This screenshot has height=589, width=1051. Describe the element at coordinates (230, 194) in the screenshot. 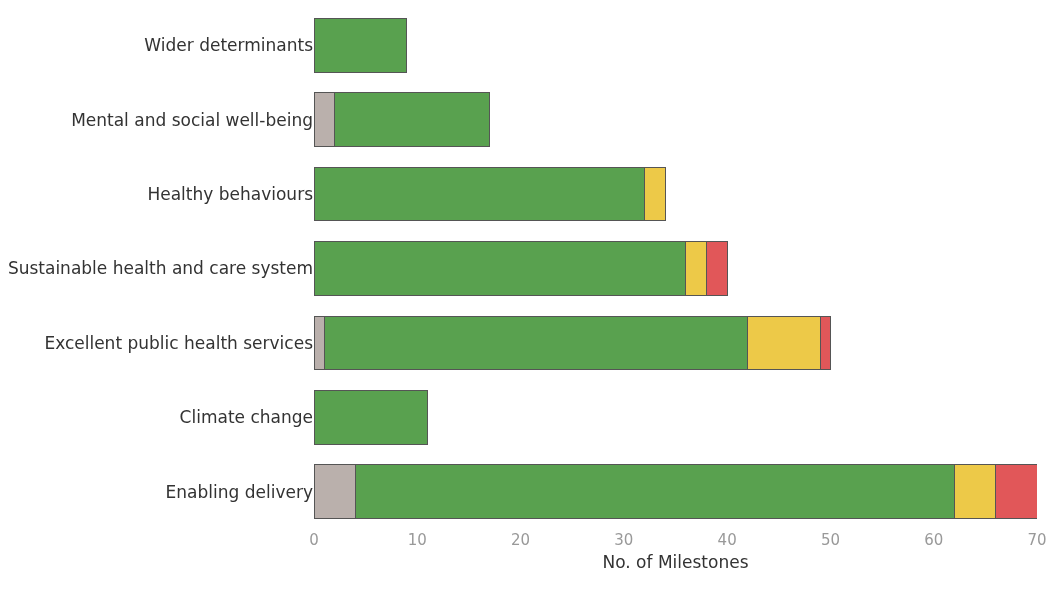

I see `y-tick-label: Healthy behaviours` at that location.